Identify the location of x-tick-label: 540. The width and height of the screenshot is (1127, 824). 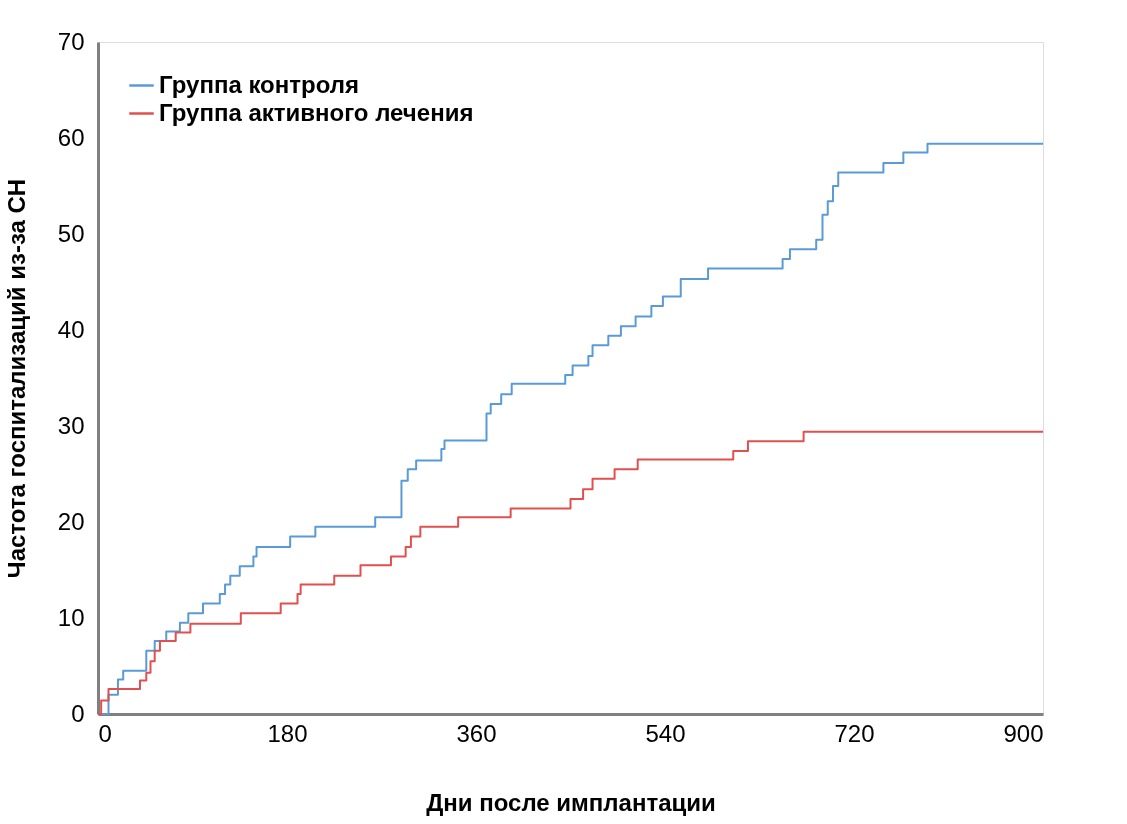
(665, 733).